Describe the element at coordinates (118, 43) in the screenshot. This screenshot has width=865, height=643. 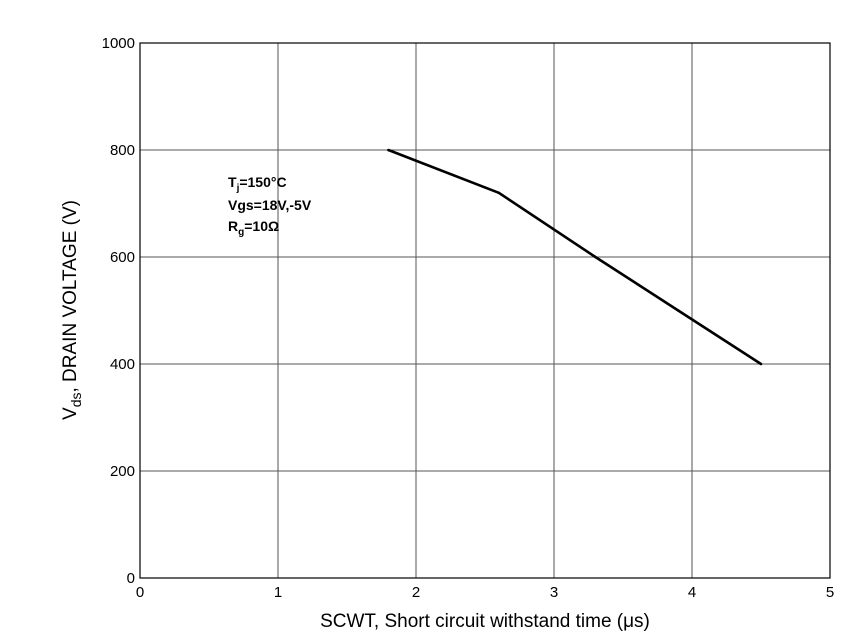
I see `y-tick-label: 1000` at that location.